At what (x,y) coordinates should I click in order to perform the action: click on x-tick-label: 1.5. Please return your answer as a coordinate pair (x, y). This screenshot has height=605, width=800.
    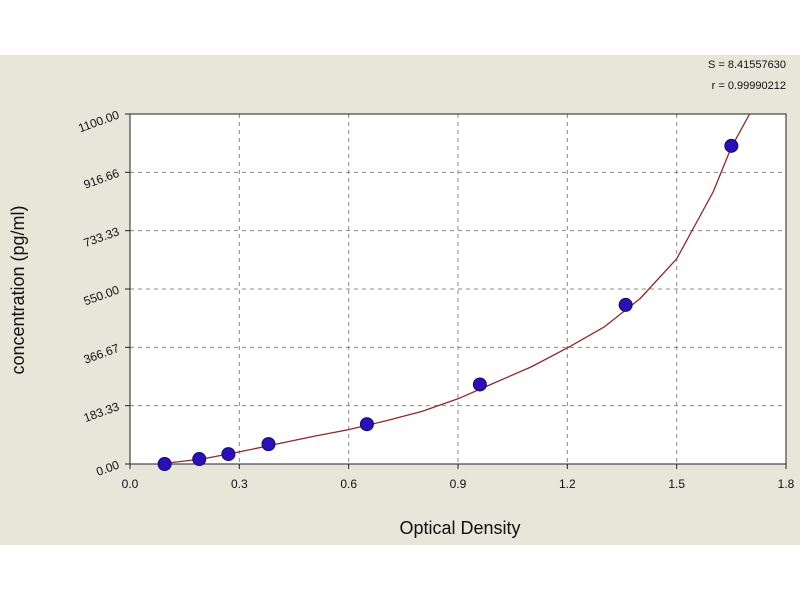
    Looking at the image, I should click on (676, 484).